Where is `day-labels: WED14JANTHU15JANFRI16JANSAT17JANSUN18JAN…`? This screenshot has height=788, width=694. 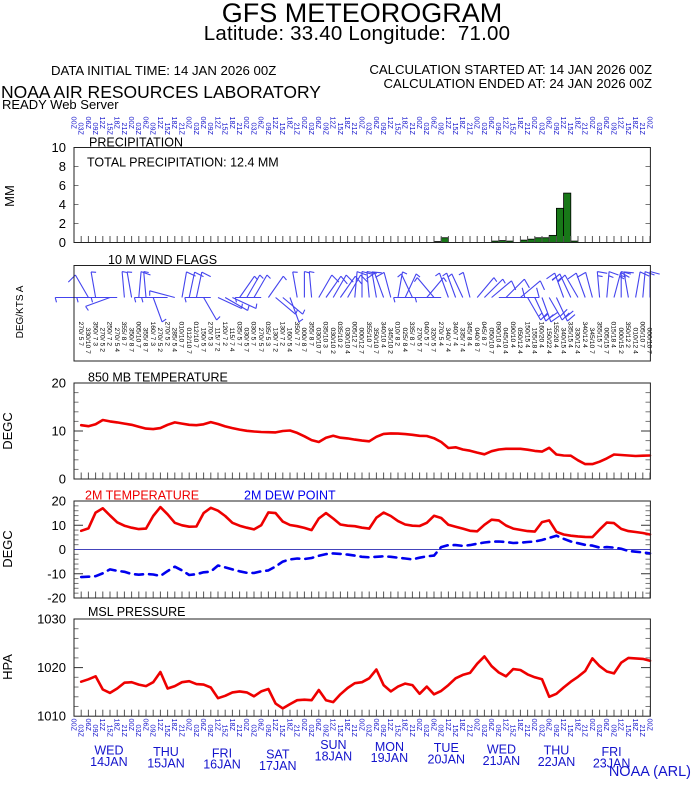 day-labels: WED14JANTHU15JANFRI16JANSAT17JANSUN18JAN… is located at coordinates (360, 755).